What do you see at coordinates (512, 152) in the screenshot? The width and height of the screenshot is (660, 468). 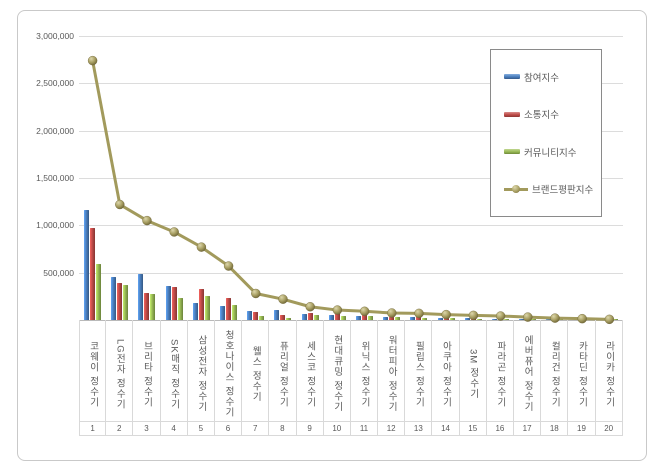 I see `community-bar-swatch-icon` at bounding box center [512, 152].